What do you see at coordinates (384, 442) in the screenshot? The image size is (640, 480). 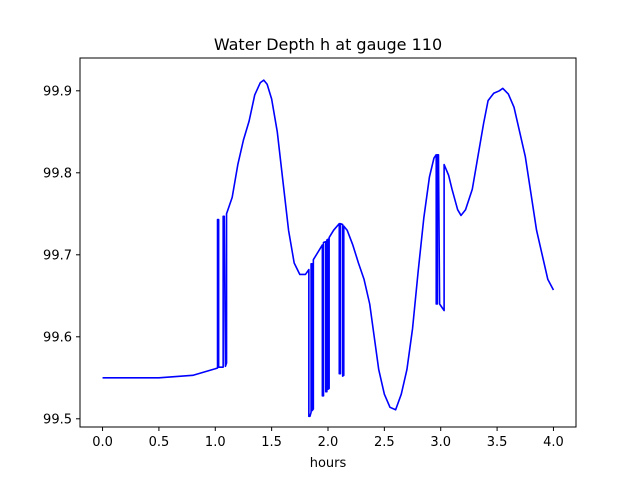 I see `x-tick-label: 2.5` at bounding box center [384, 442].